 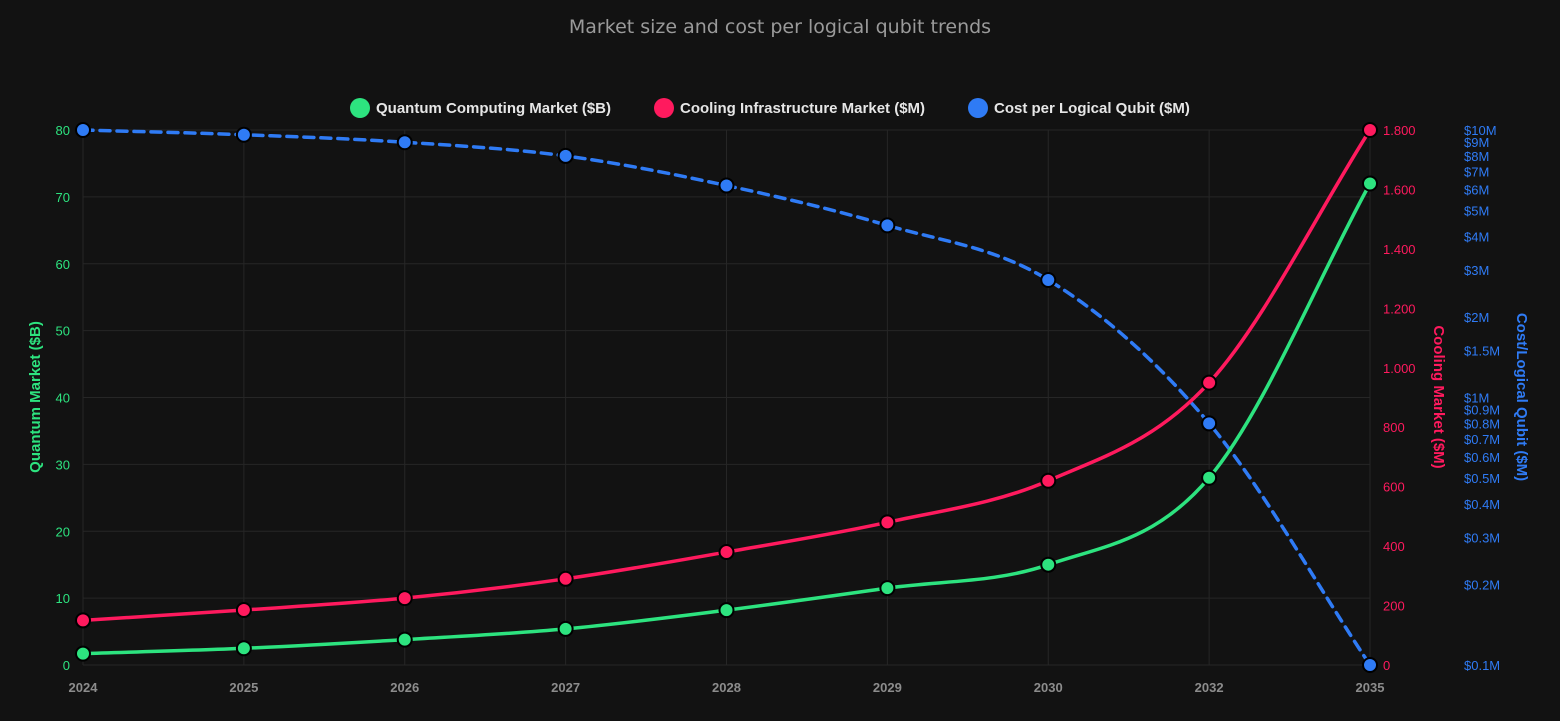 What do you see at coordinates (63, 464) in the screenshot?
I see `left-tick-label: 30` at bounding box center [63, 464].